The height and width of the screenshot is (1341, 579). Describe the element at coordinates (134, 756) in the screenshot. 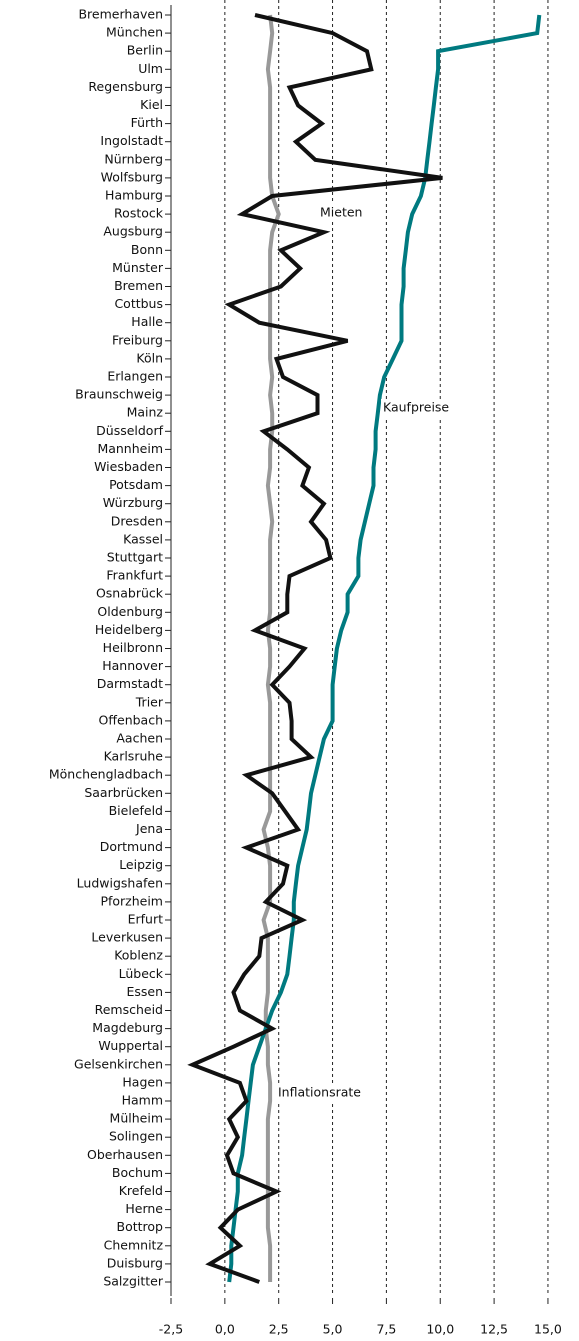

I see `y-tick-label: Karlsruhe` at that location.